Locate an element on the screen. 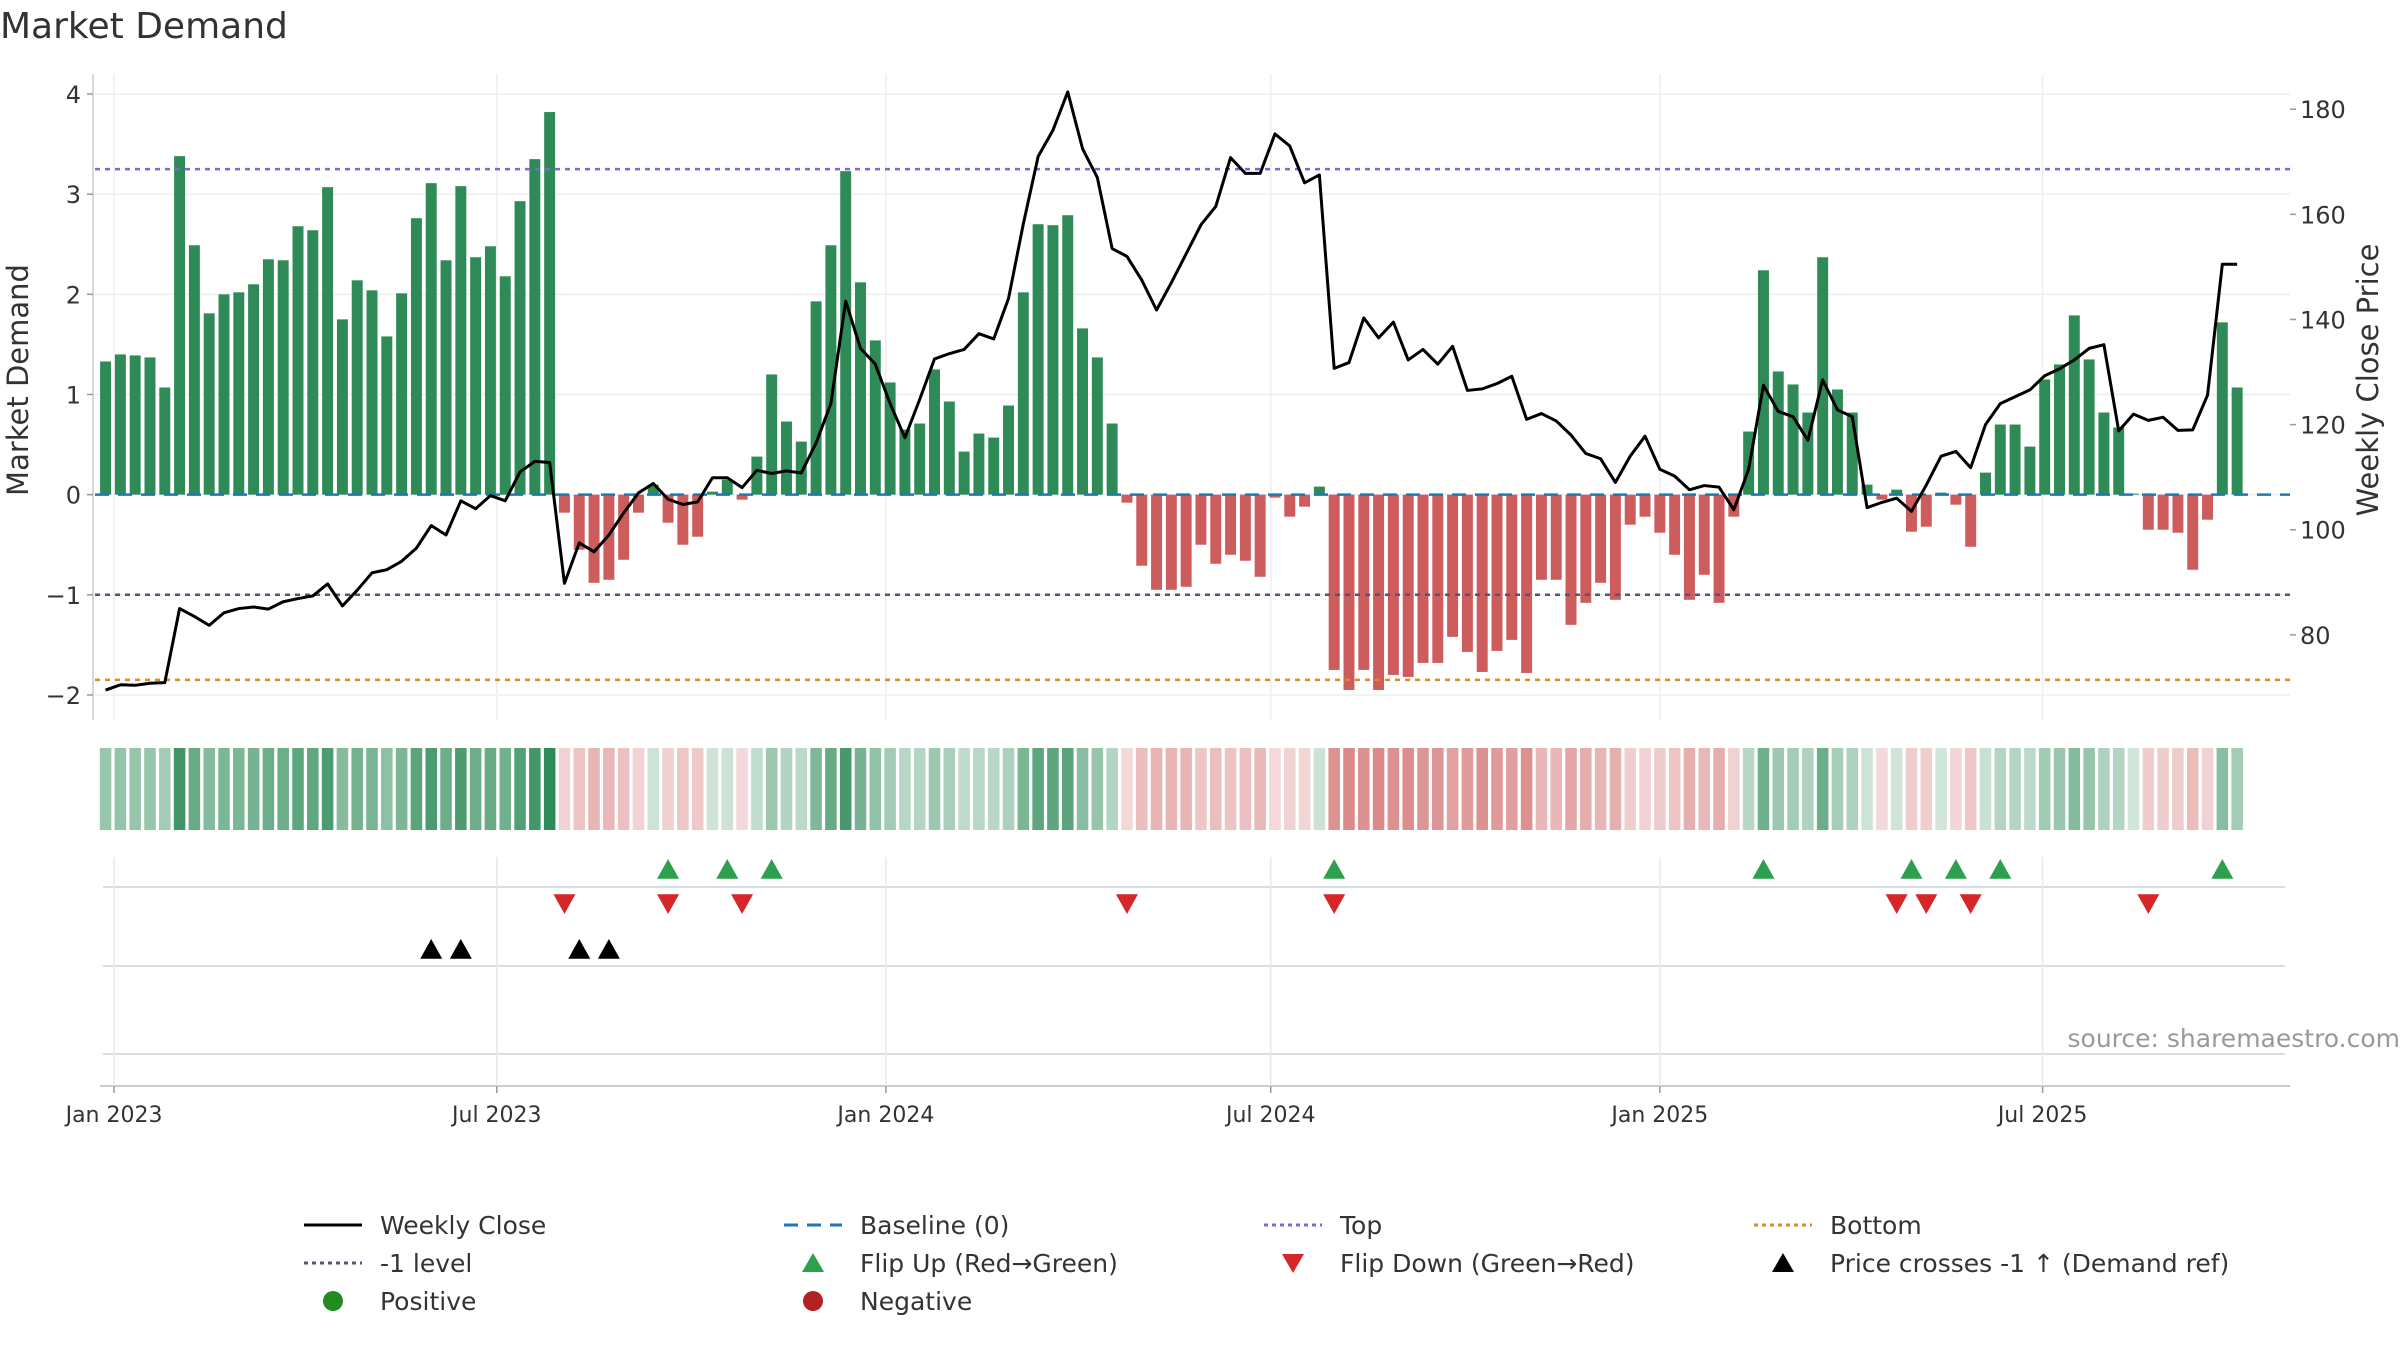  x-tick-label: Jan 2023 is located at coordinates (113, 1115).